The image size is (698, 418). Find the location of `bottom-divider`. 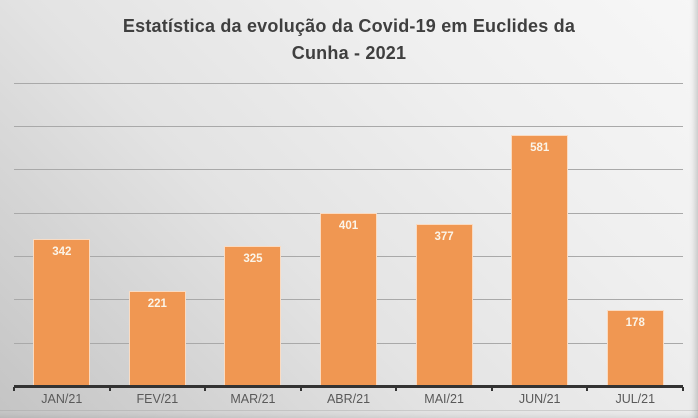

bottom-divider is located at coordinates (349, 410).